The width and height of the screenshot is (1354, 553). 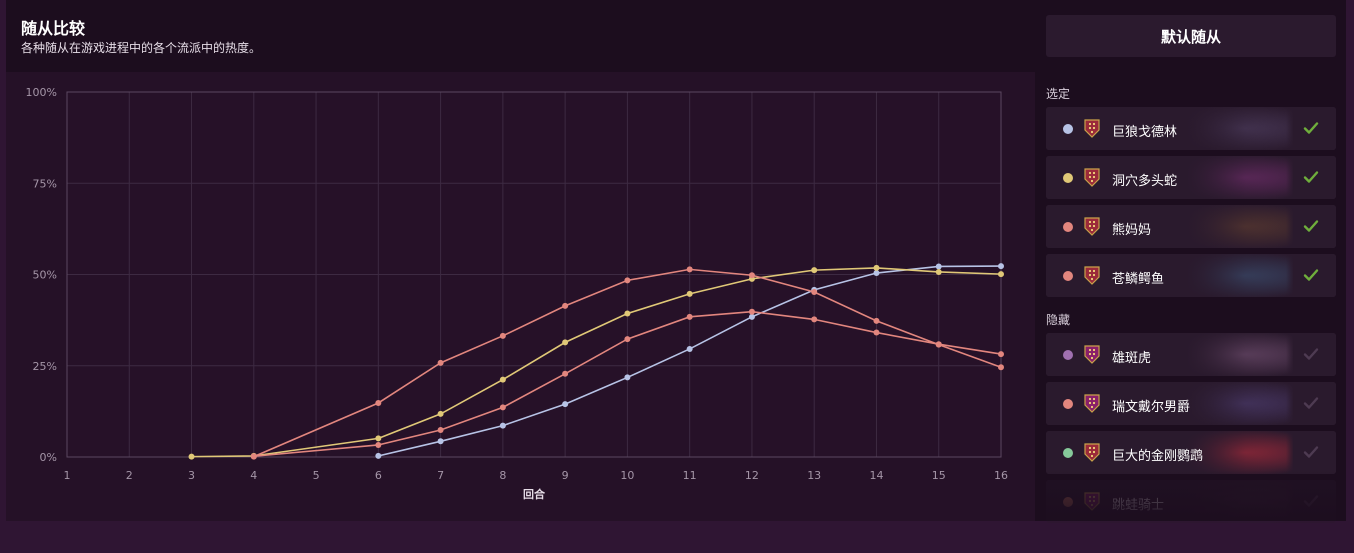 I want to click on y-tick-label: 0%, so click(x=48, y=457).